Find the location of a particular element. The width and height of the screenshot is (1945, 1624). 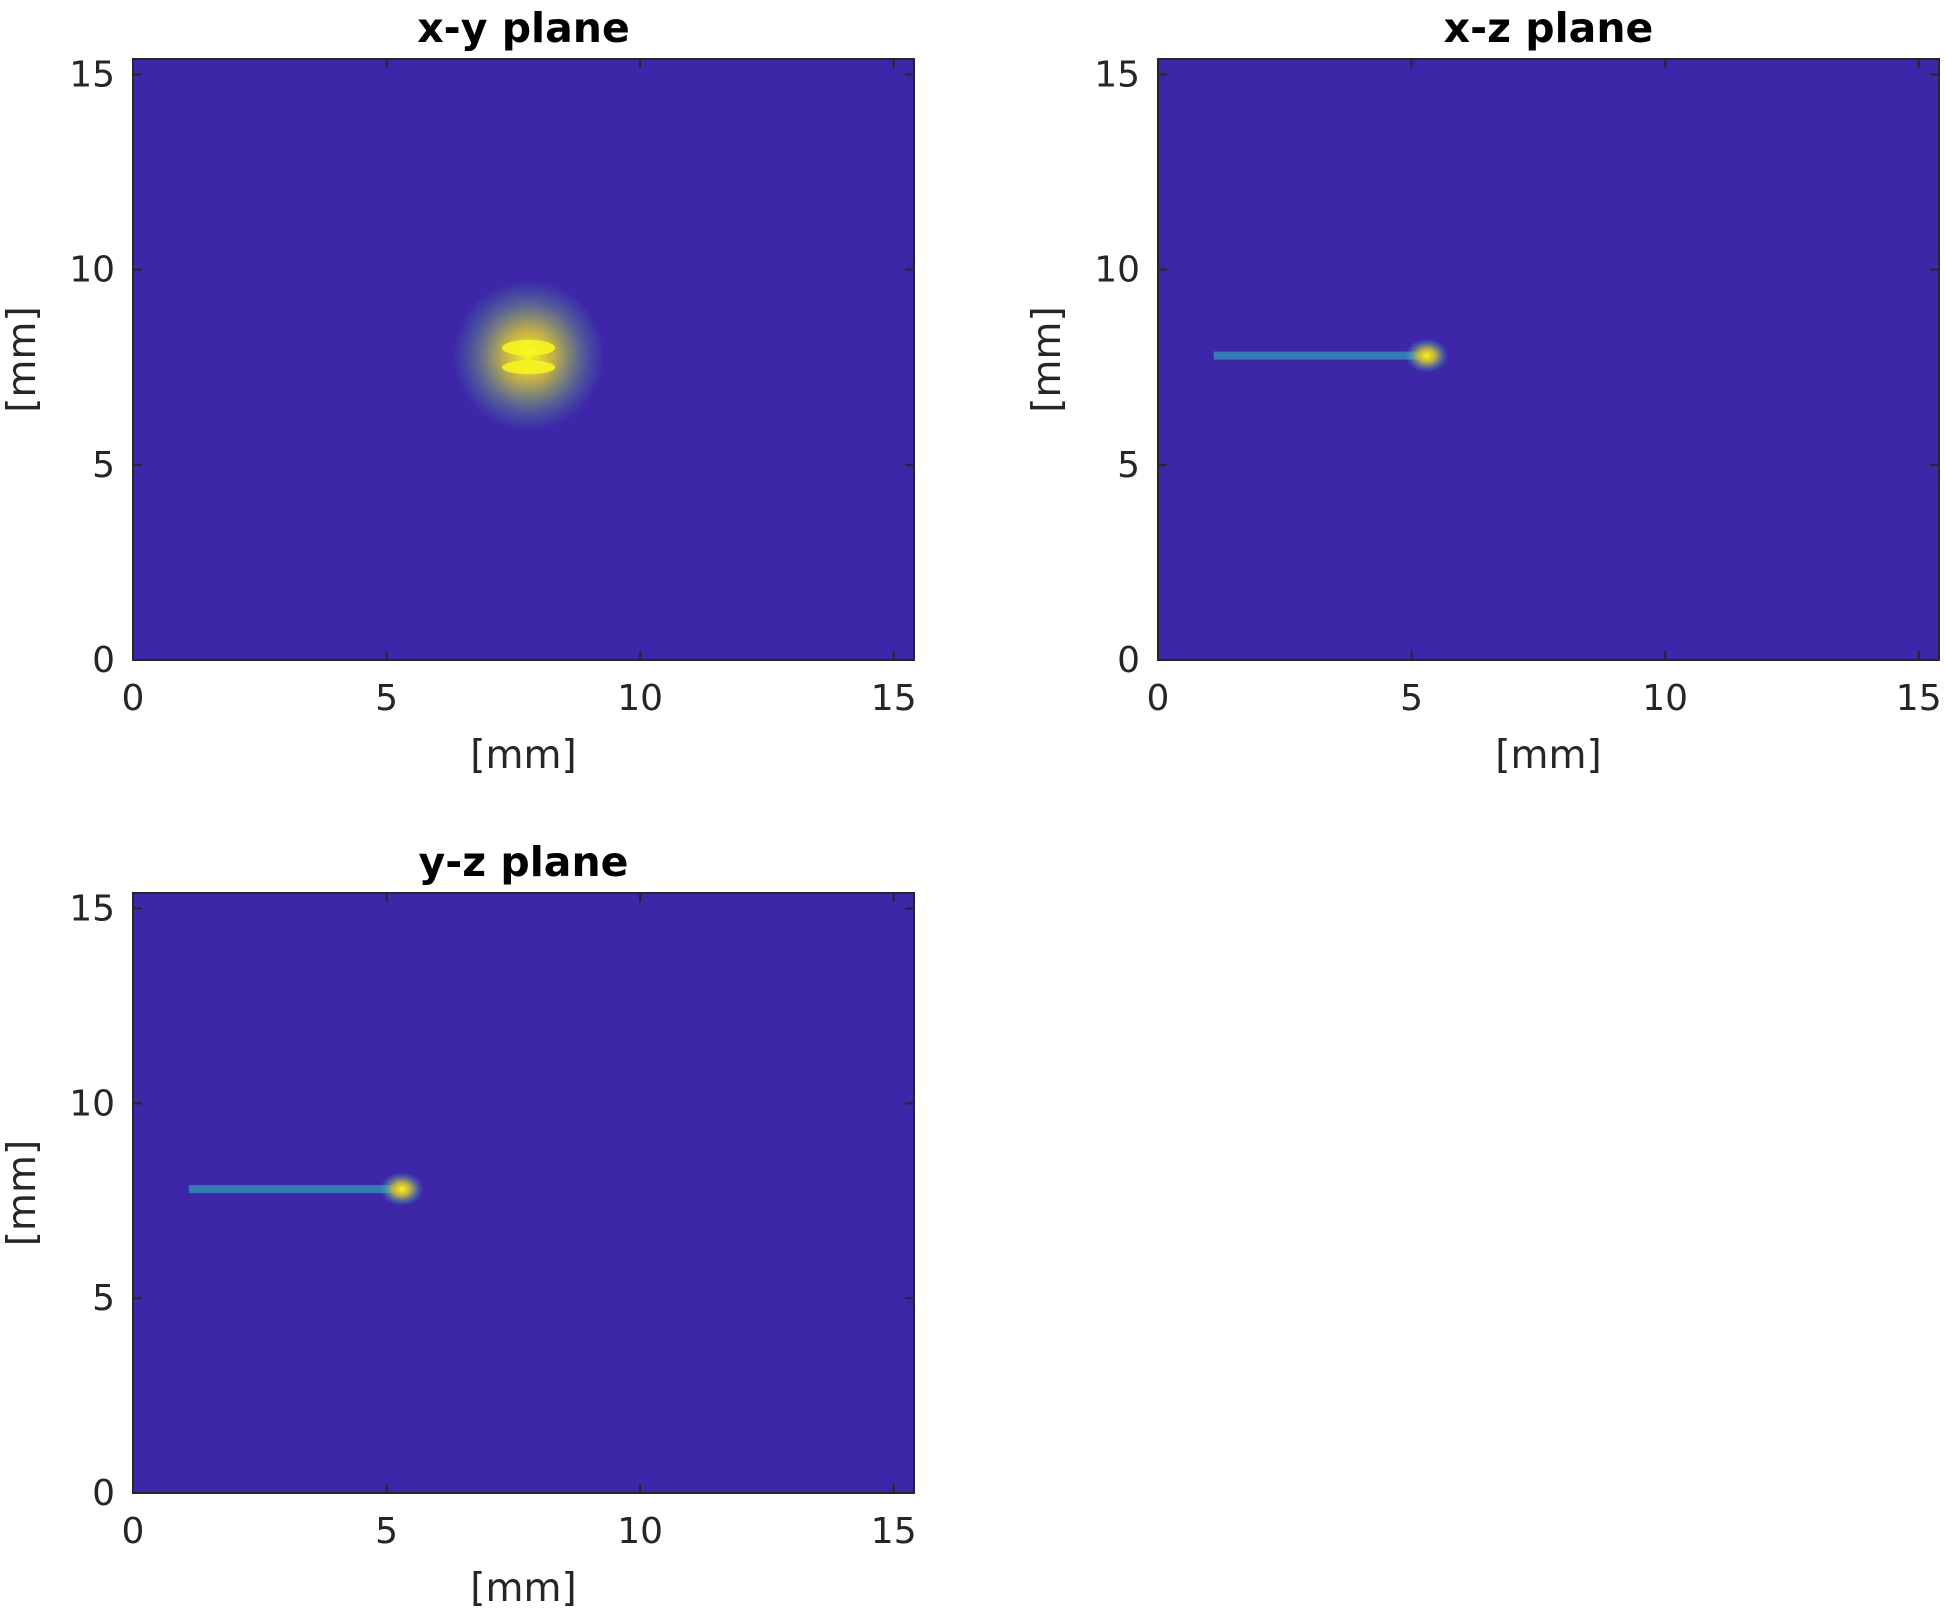

hotspot-peak-upper is located at coordinates (528, 367).